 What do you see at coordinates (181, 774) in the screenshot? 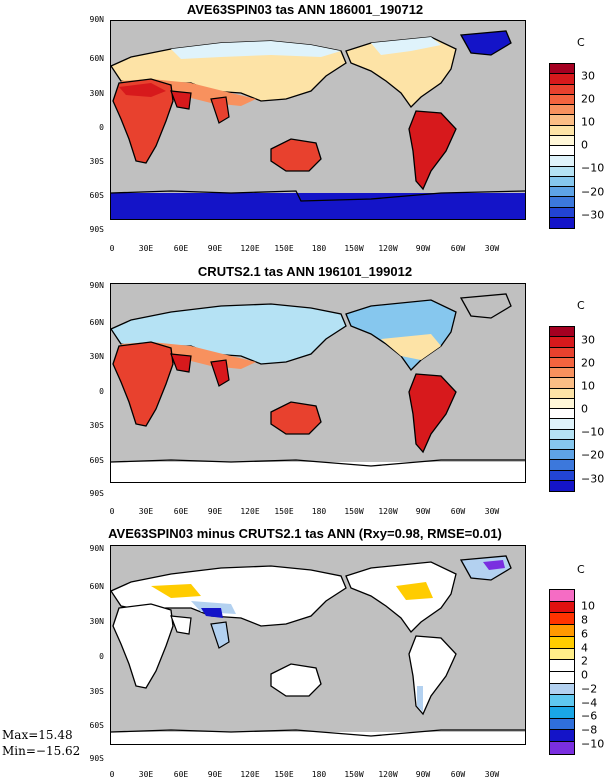
I see `lon-label: 60E` at bounding box center [181, 774].